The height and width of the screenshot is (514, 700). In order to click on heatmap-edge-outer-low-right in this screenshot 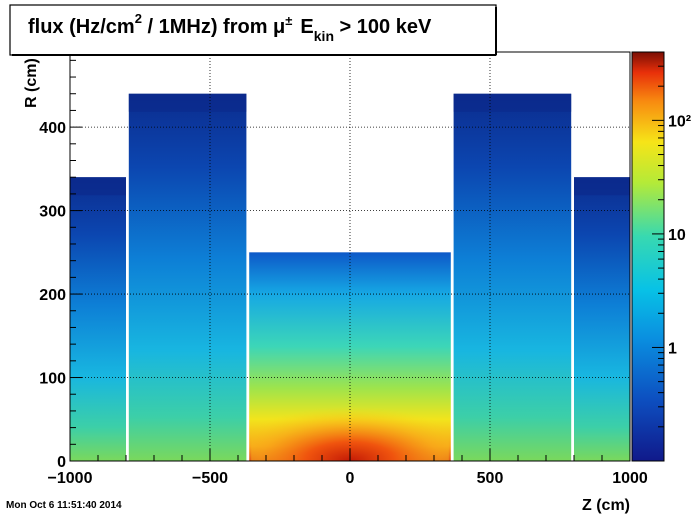, I will do `click(602, 186)`.